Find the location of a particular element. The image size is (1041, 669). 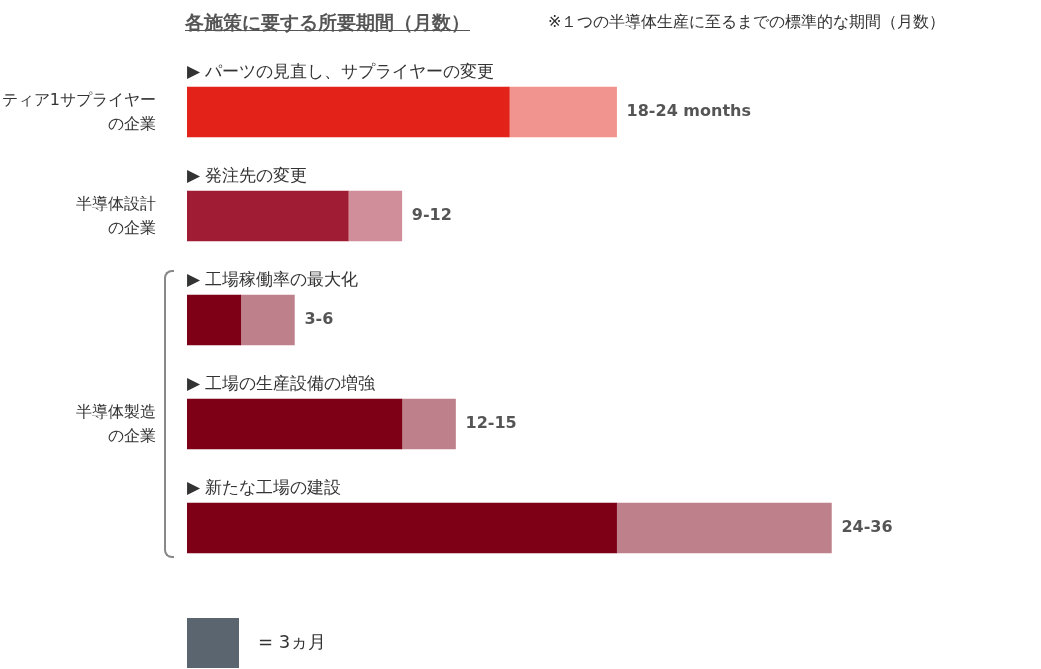

data-label: 9-12 is located at coordinates (431, 215).